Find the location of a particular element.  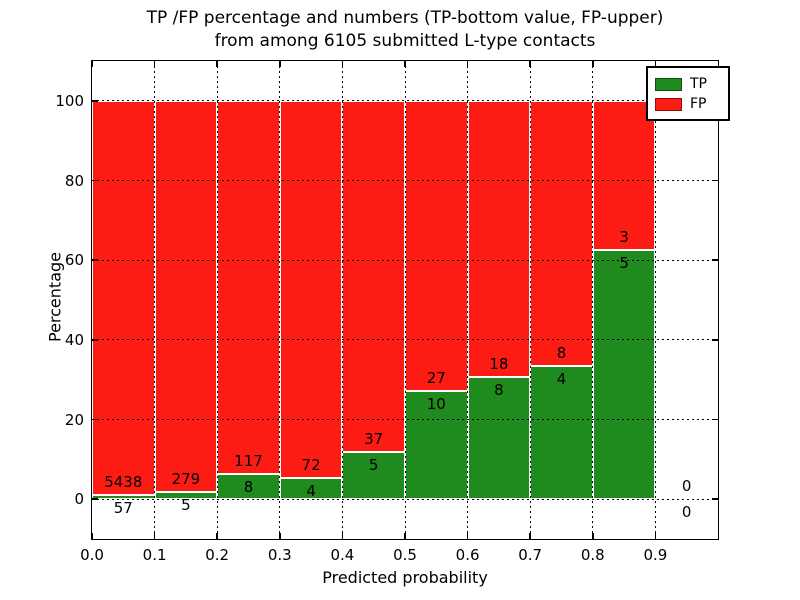

tp-count-label: 10 is located at coordinates (436, 404).